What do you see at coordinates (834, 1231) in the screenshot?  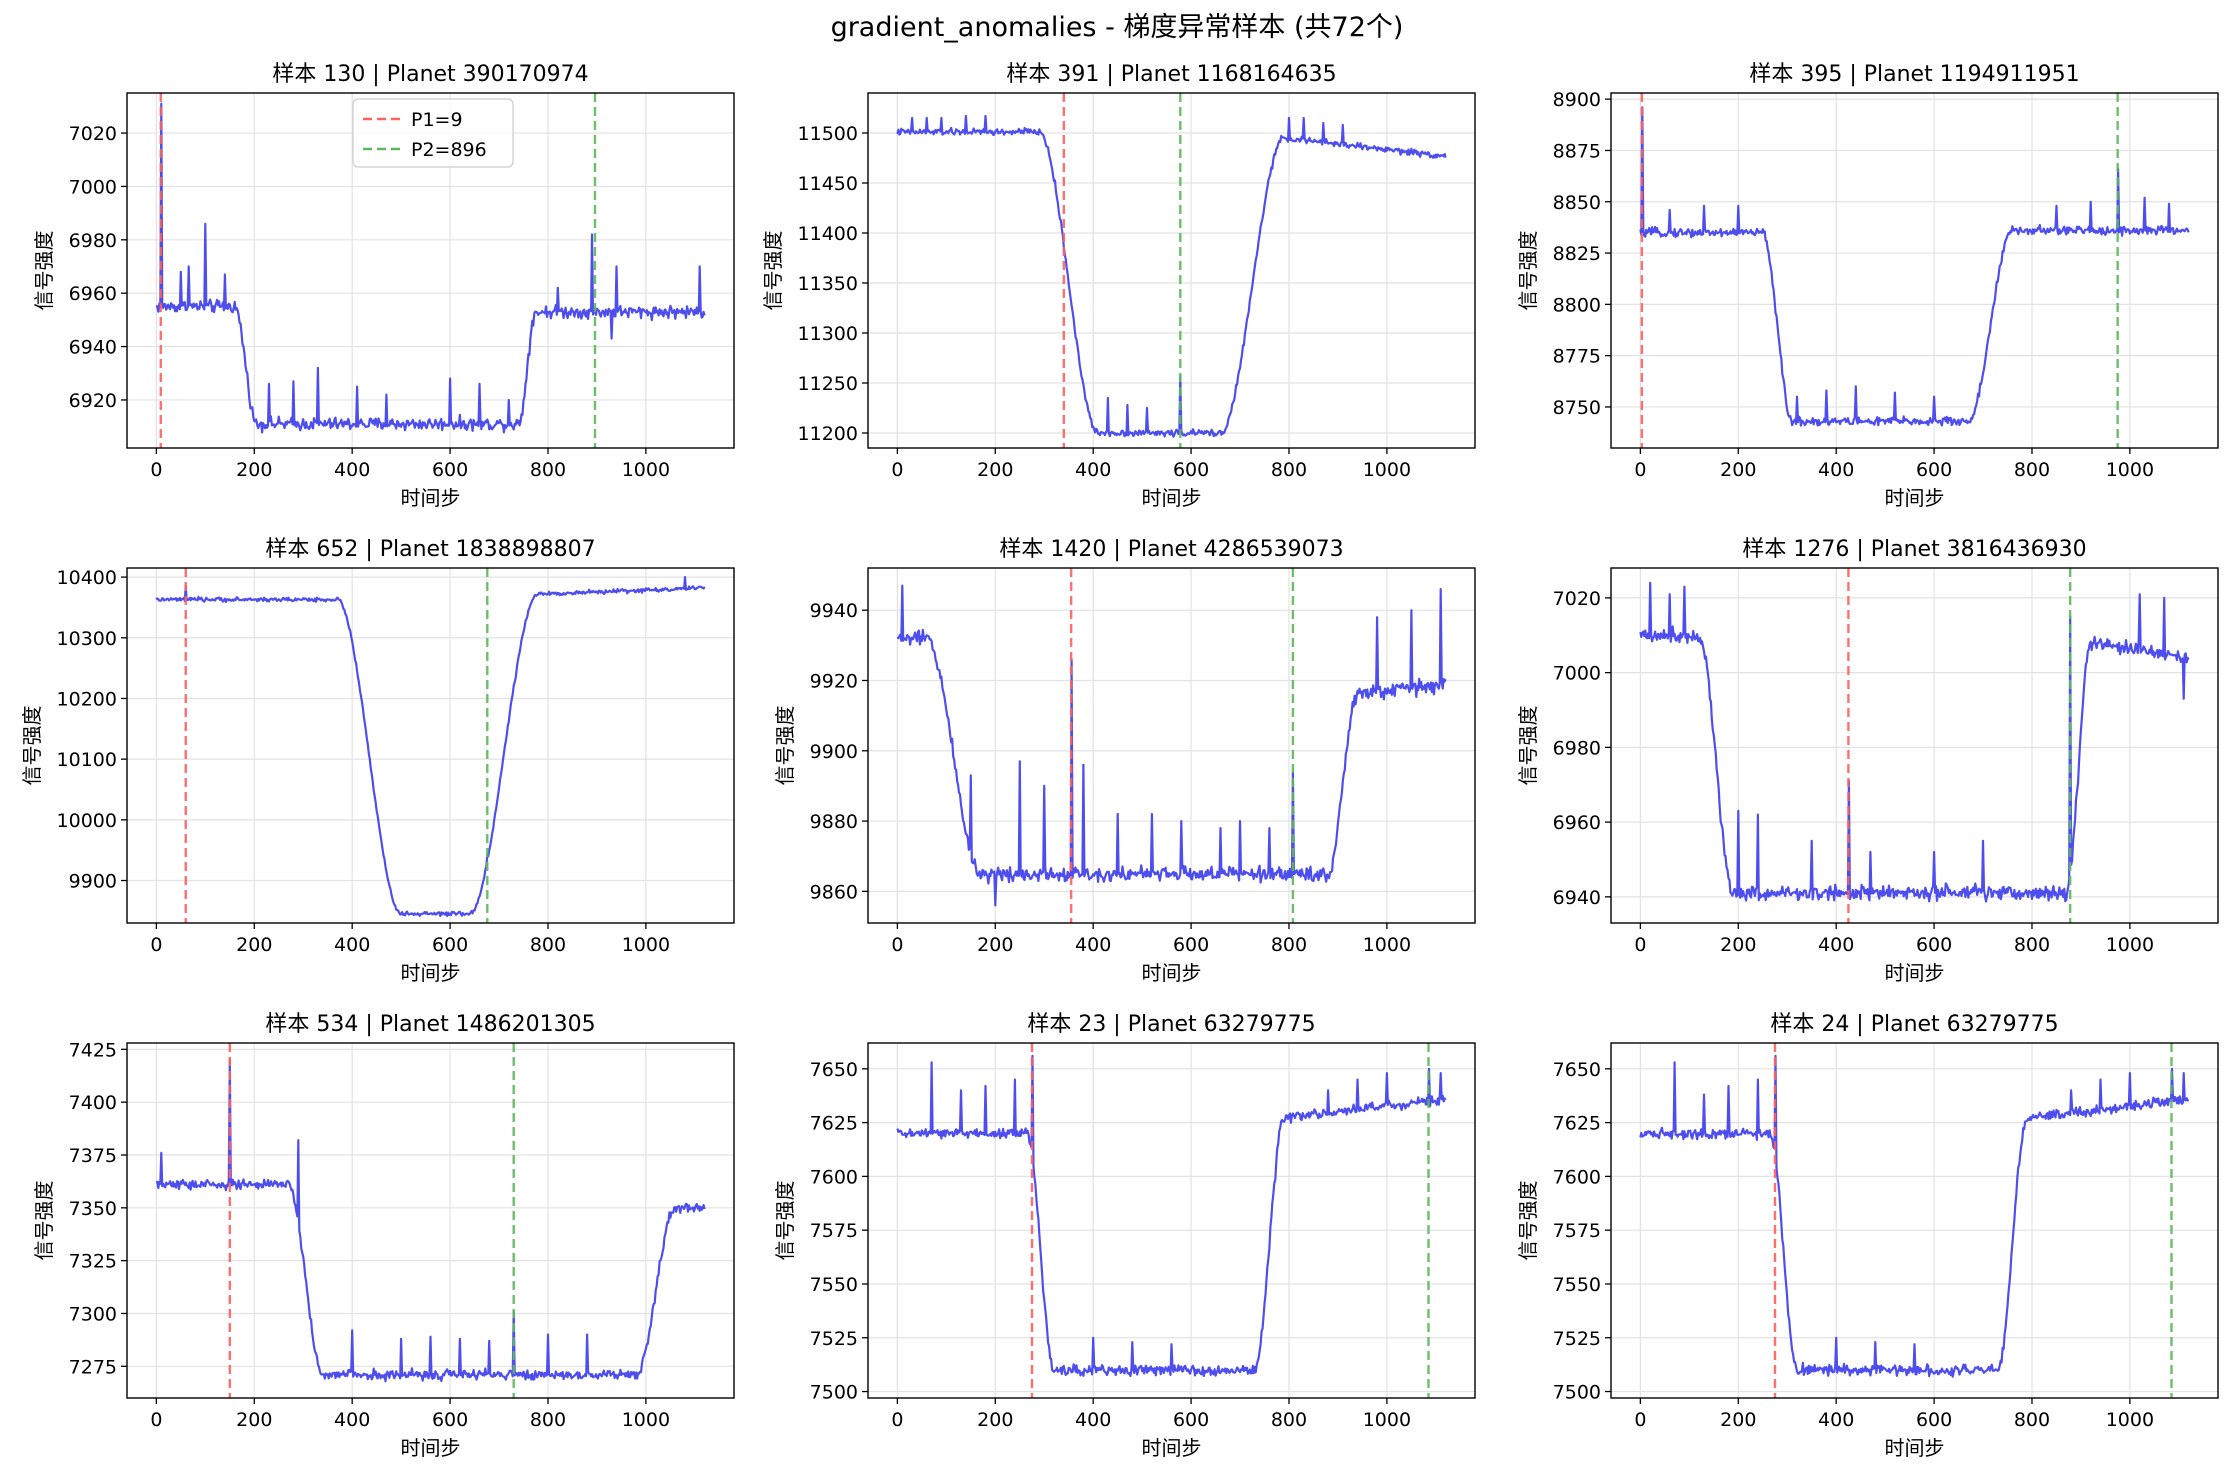 I see `y-tick-label: 7575` at bounding box center [834, 1231].